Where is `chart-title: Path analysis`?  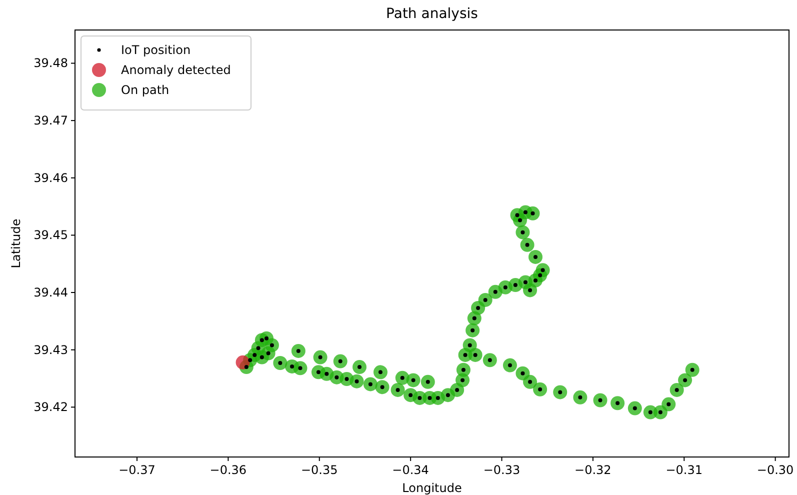 chart-title: Path analysis is located at coordinates (432, 14).